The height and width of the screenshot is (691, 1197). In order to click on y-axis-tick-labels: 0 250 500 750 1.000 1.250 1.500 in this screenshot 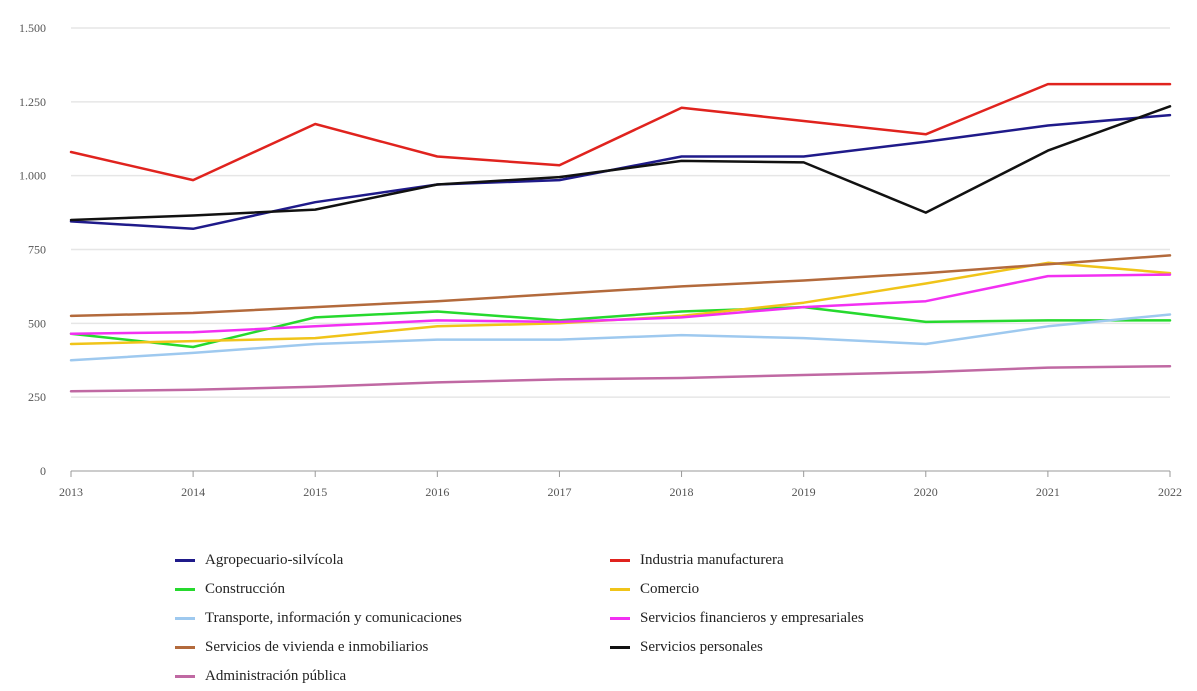, I will do `click(32, 249)`.